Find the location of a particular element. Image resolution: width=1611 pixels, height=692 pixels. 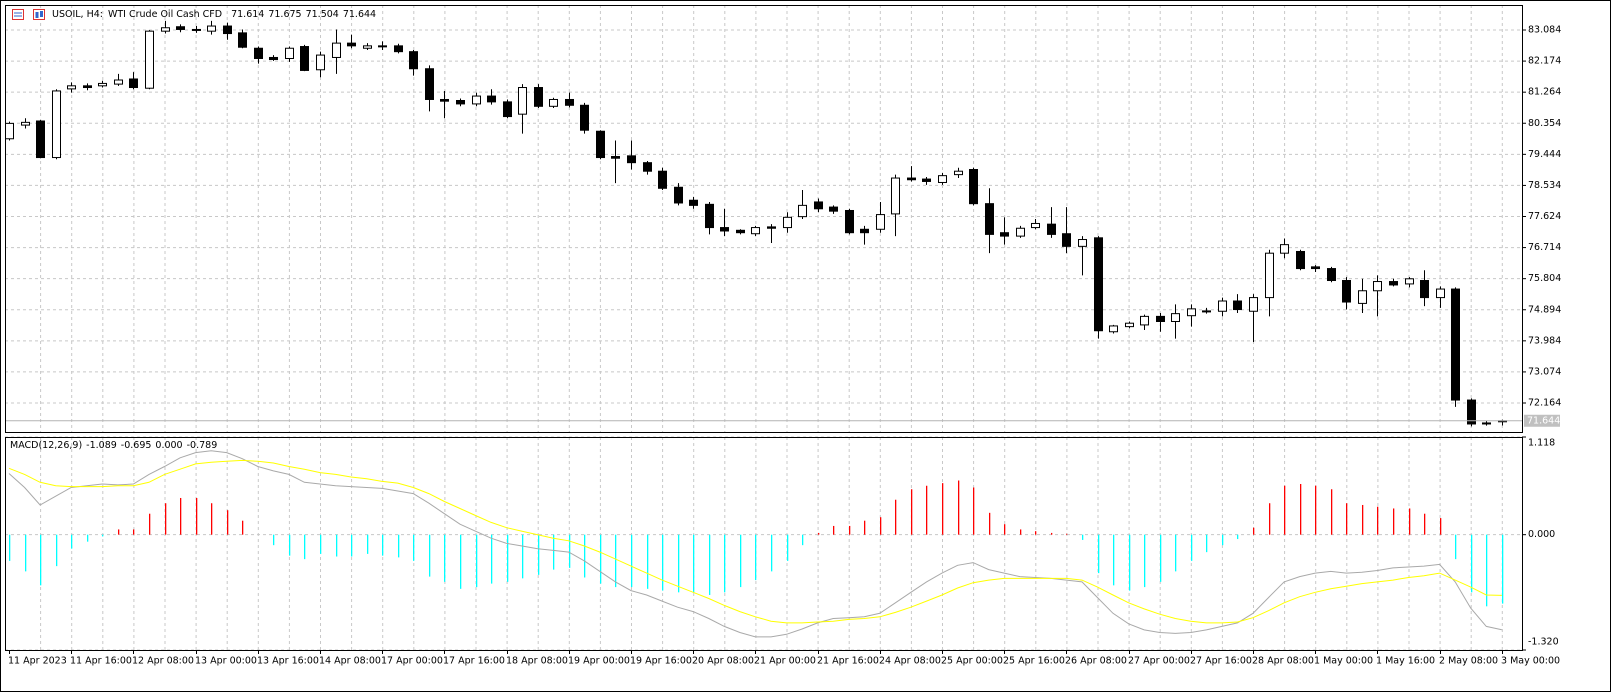

ohlc-low: 71.504 is located at coordinates (322, 14).